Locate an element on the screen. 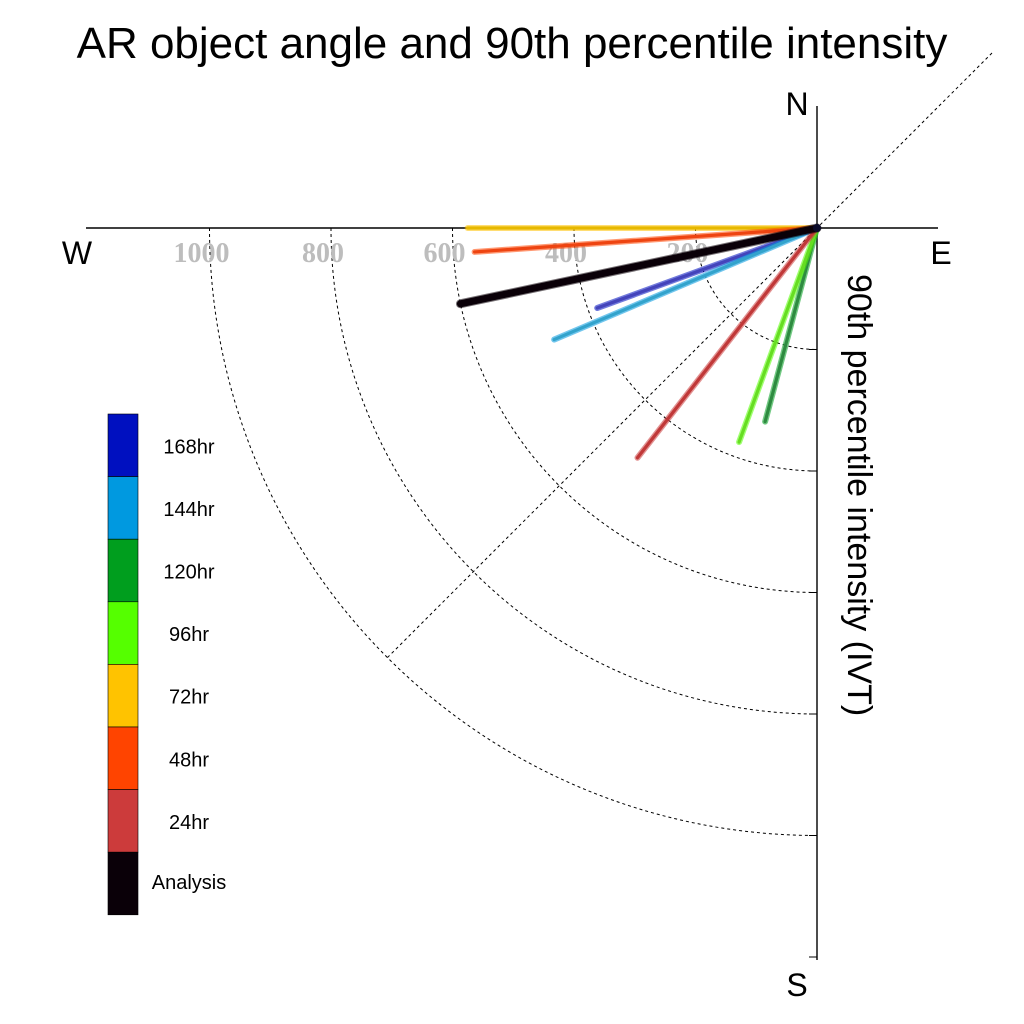 The height and width of the screenshot is (1024, 1024). legend-swatch-168hr is located at coordinates (123, 445).